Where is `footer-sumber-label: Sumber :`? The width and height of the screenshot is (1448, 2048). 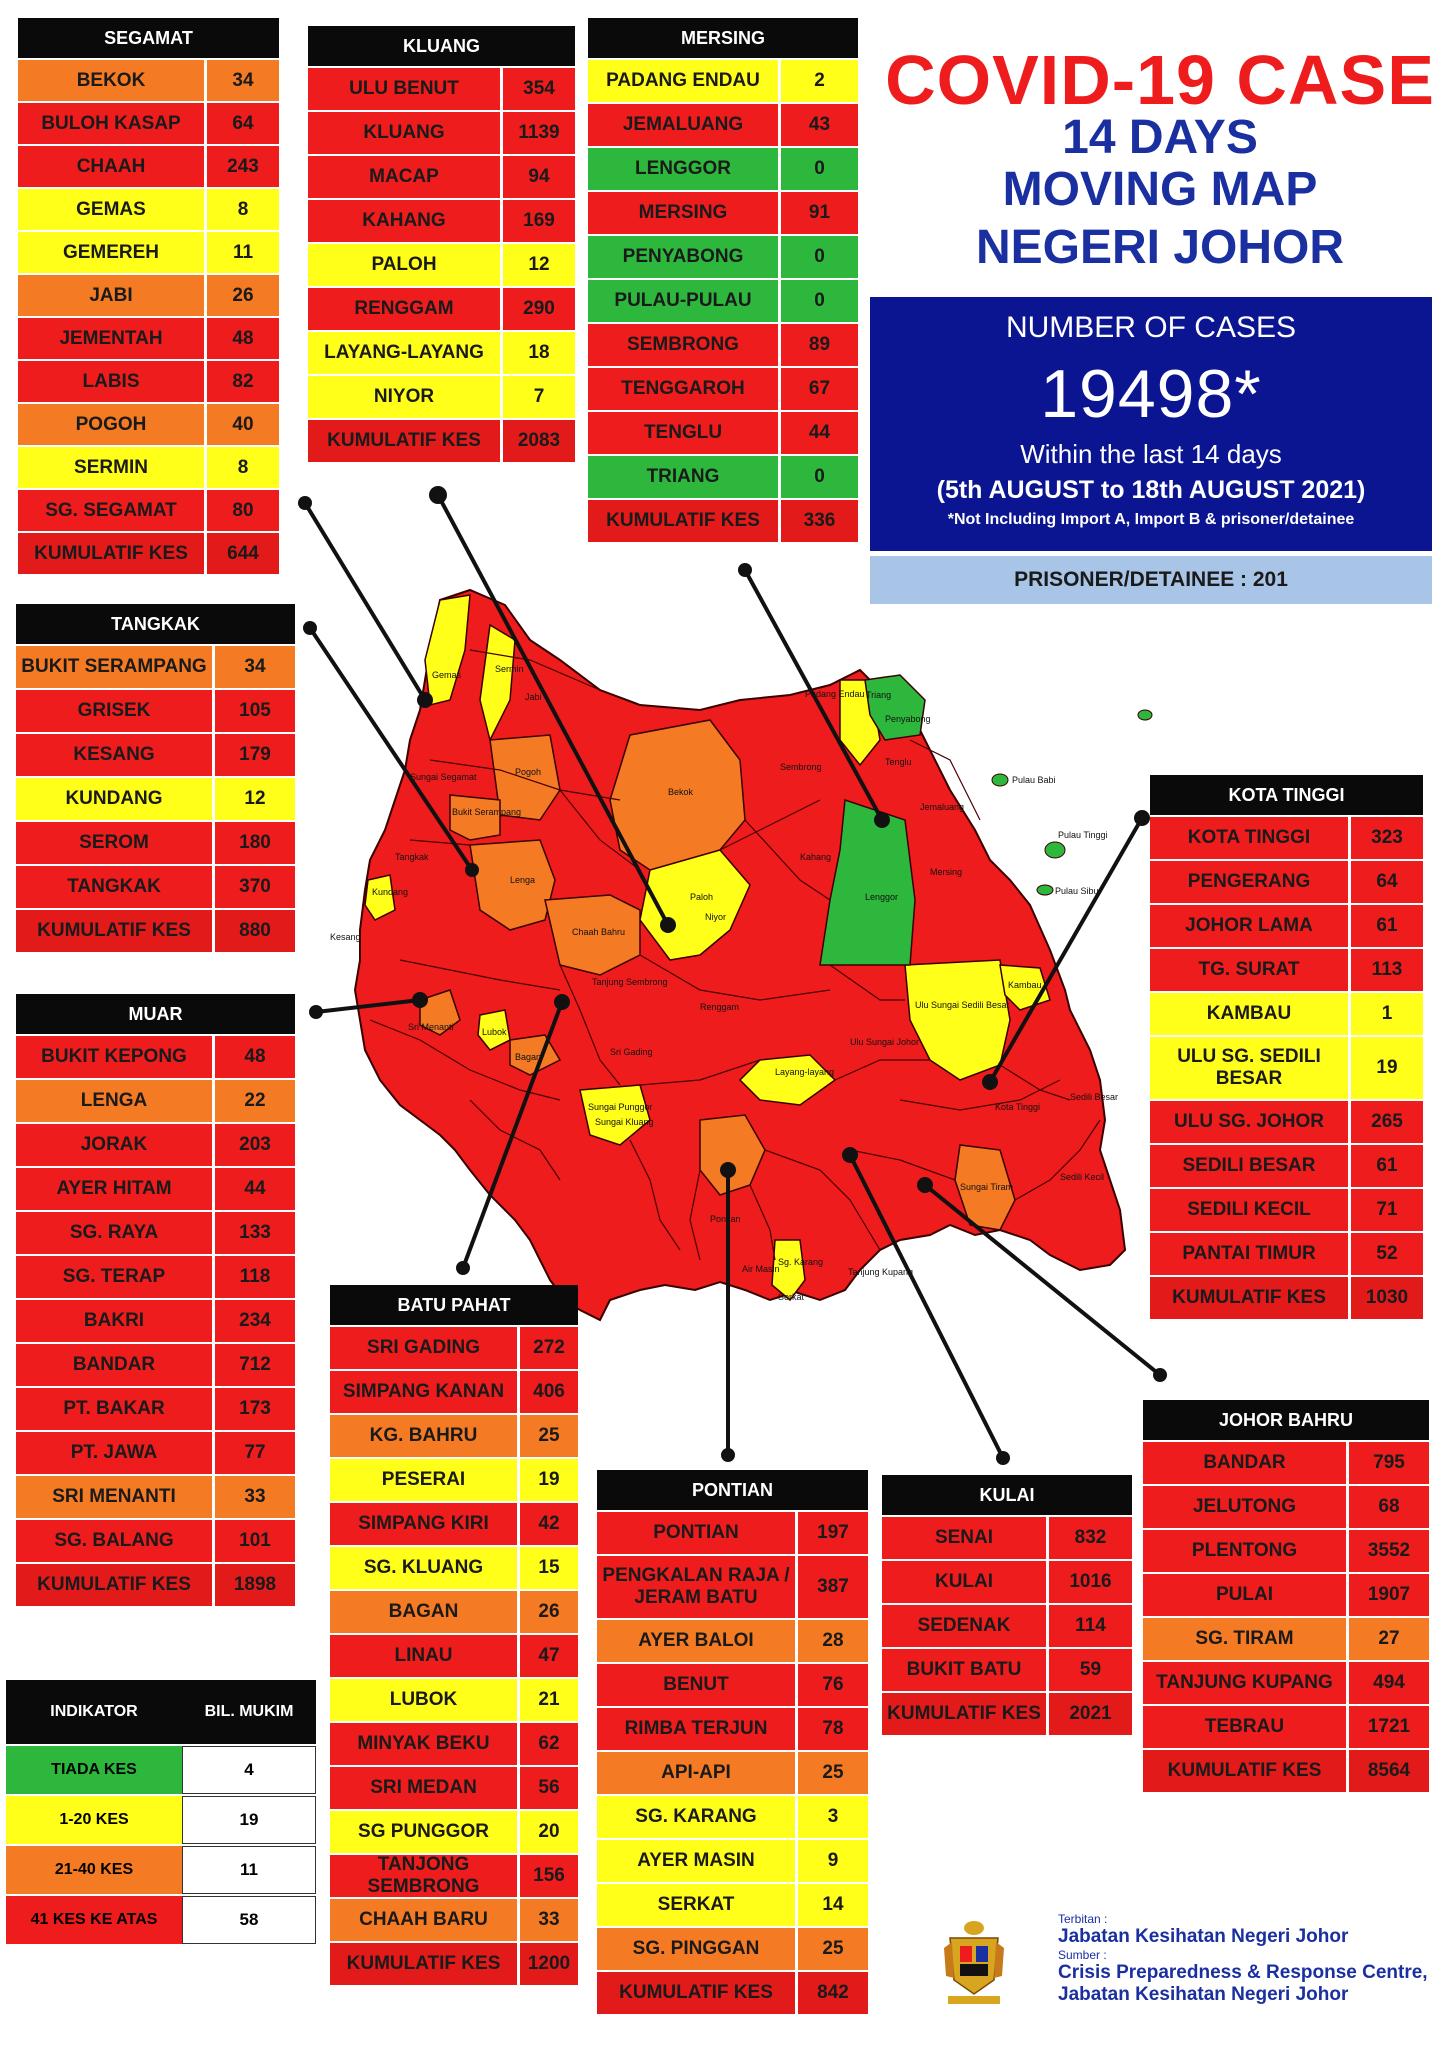 footer-sumber-label: Sumber : is located at coordinates (1082, 1955).